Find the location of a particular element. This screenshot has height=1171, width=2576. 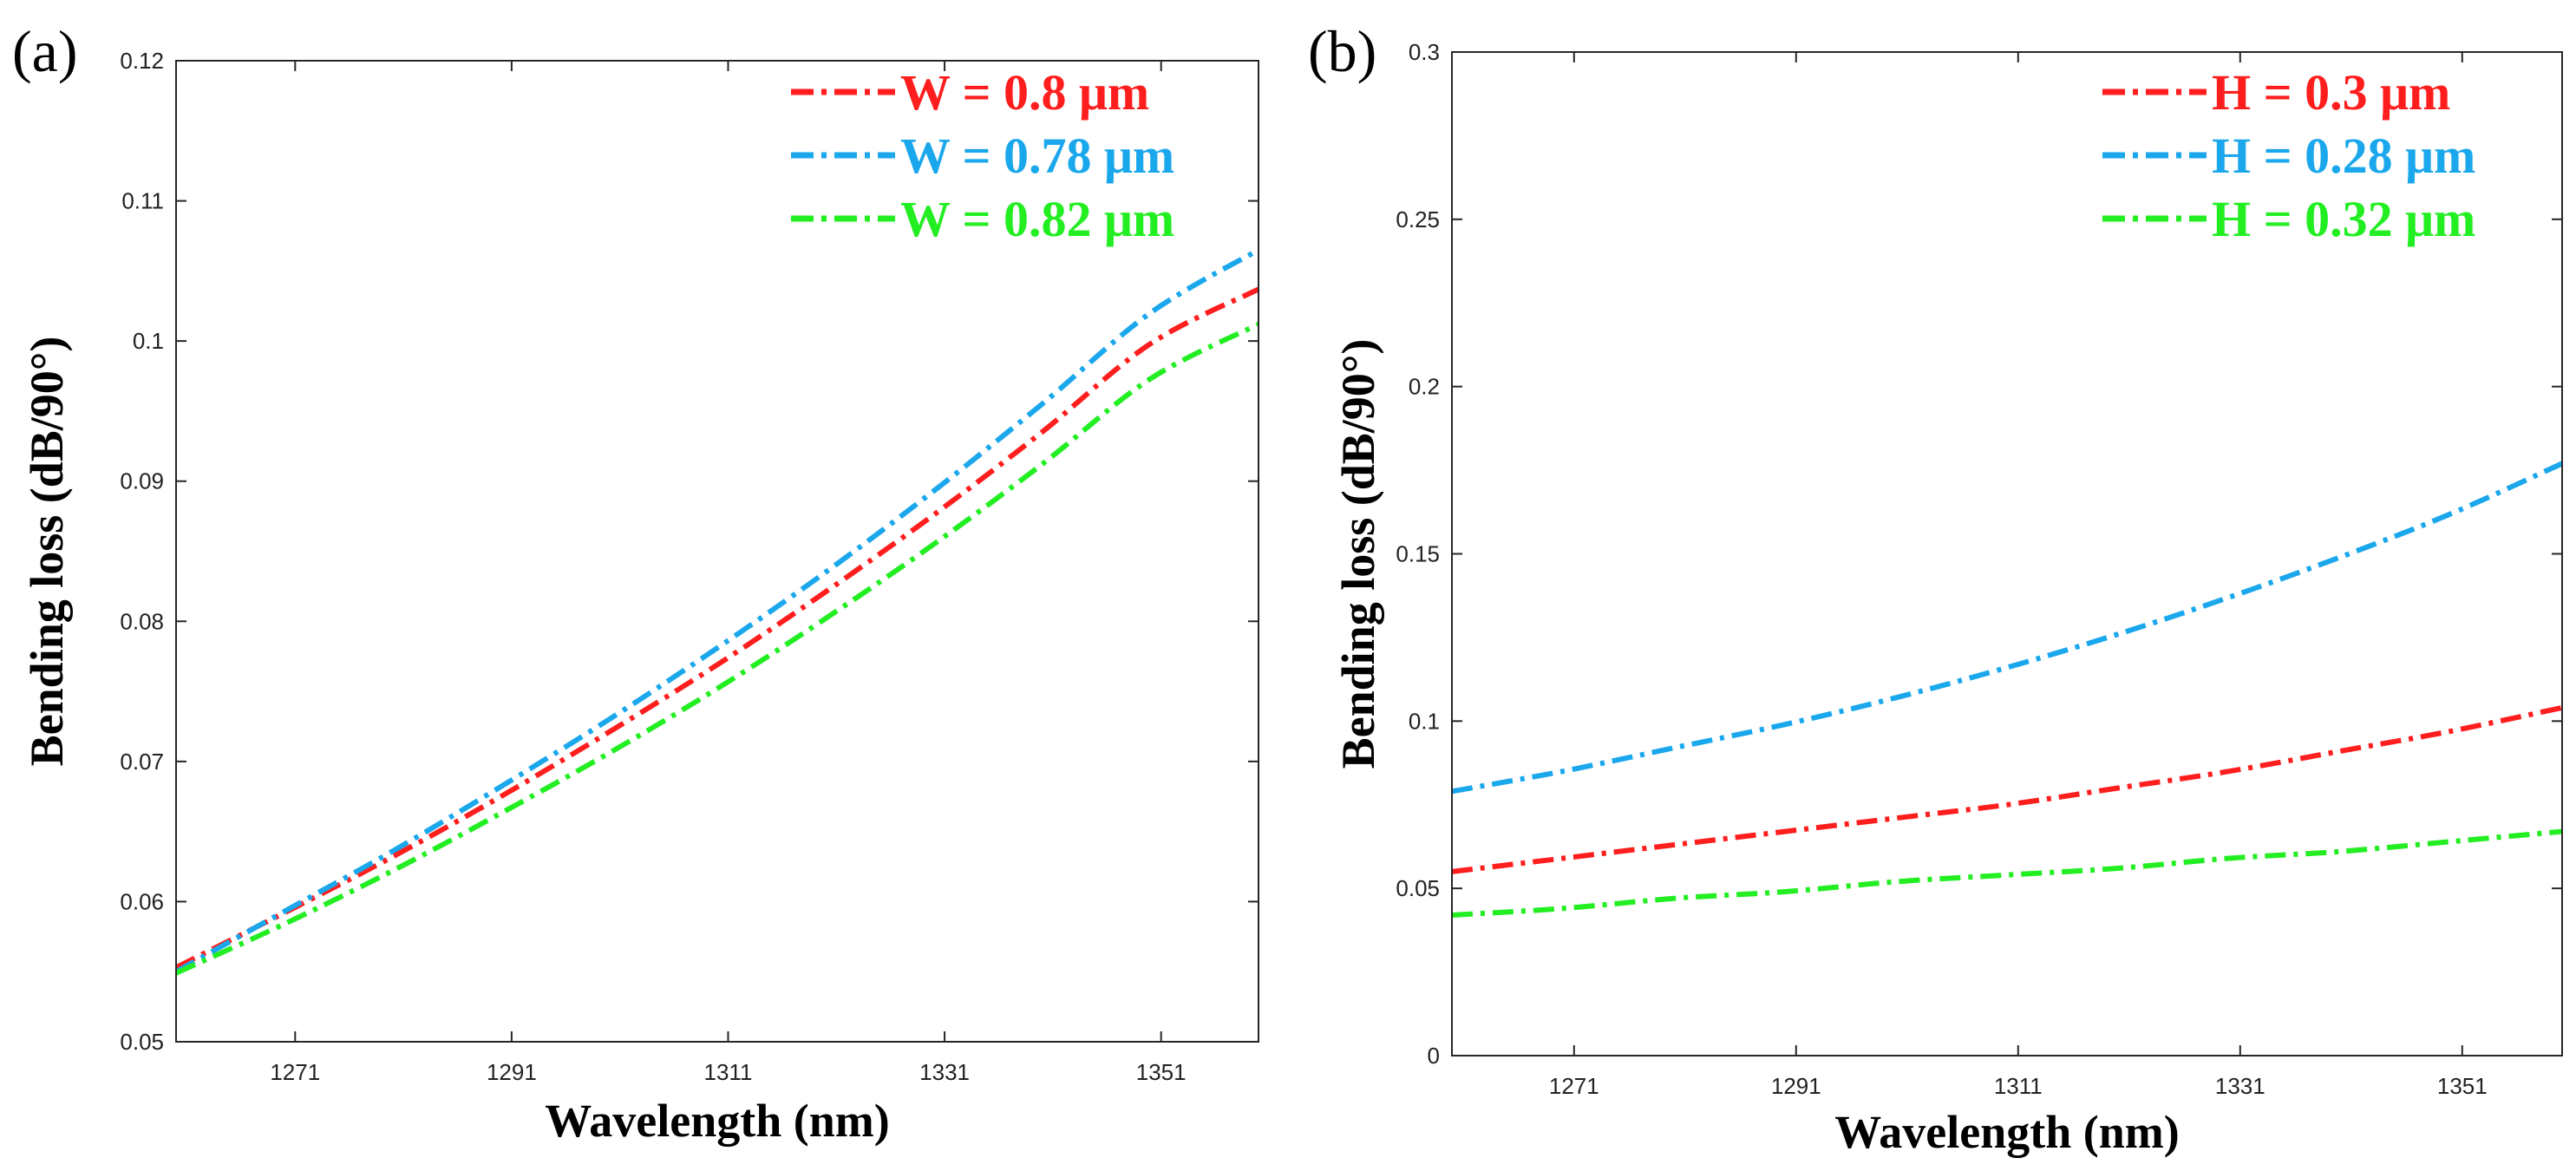

y-tick-label: 0.15 is located at coordinates (1418, 554).